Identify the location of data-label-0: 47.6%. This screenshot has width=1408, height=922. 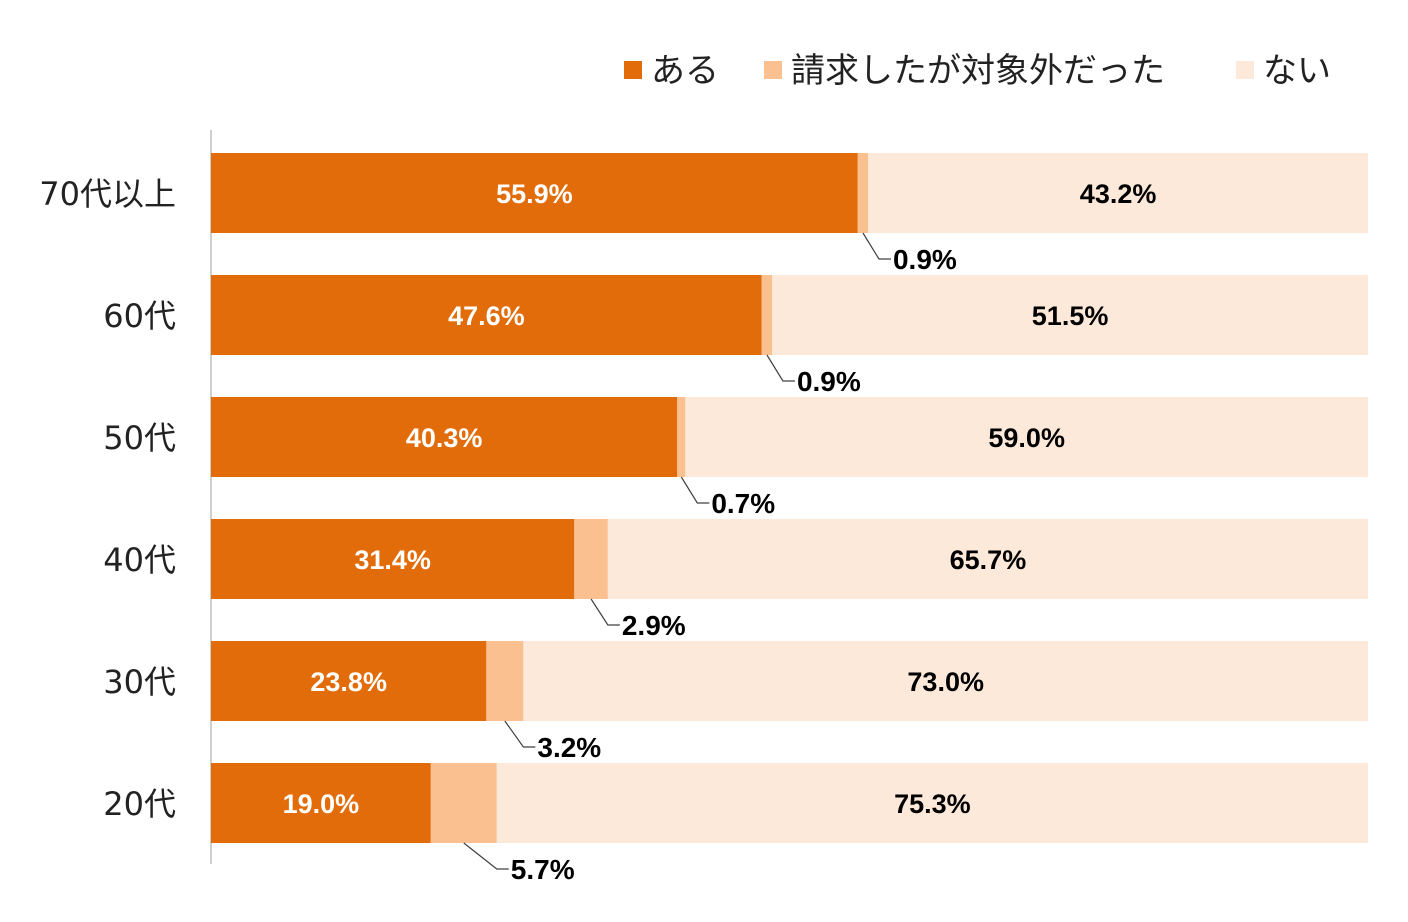
(486, 316).